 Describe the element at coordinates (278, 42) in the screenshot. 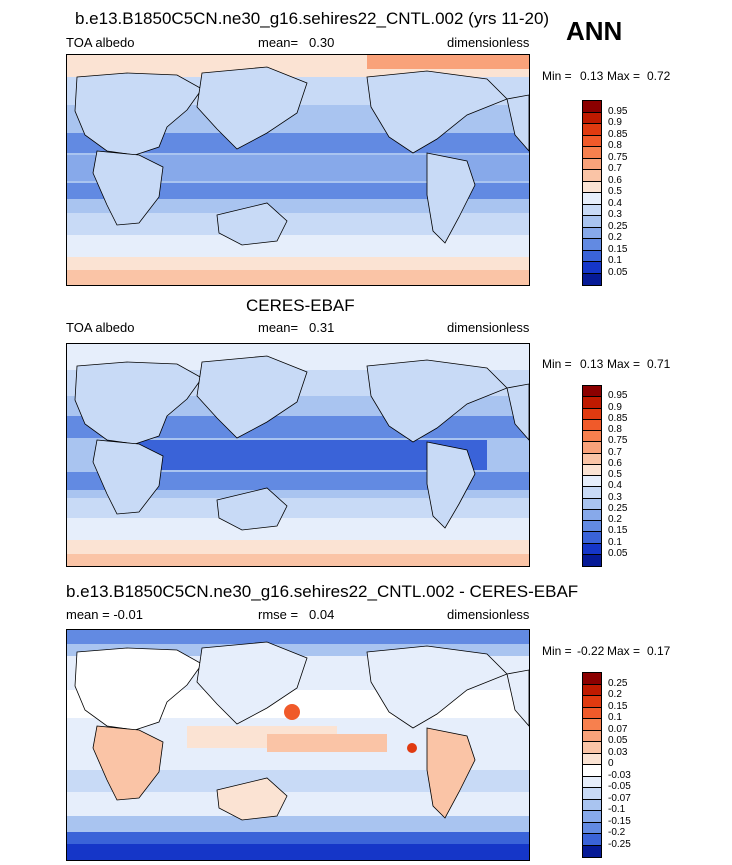

I see `panel-1-mean-label: mean=` at that location.